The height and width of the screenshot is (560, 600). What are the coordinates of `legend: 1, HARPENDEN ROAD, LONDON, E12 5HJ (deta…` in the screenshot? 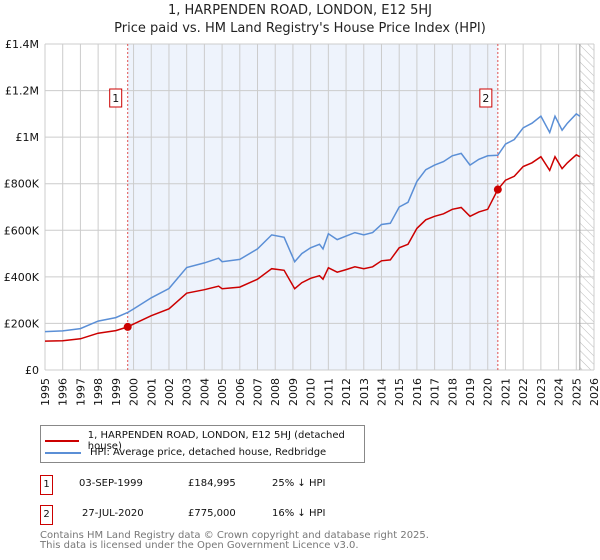 It's located at (202, 444).